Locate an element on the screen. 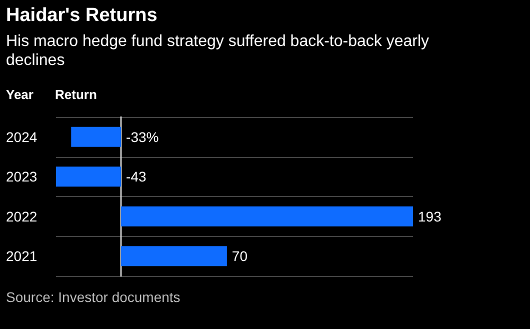  chart-subtitle: His macro hedge fund strategy suffered back-to-back yearly declines is located at coordinates (220, 51).